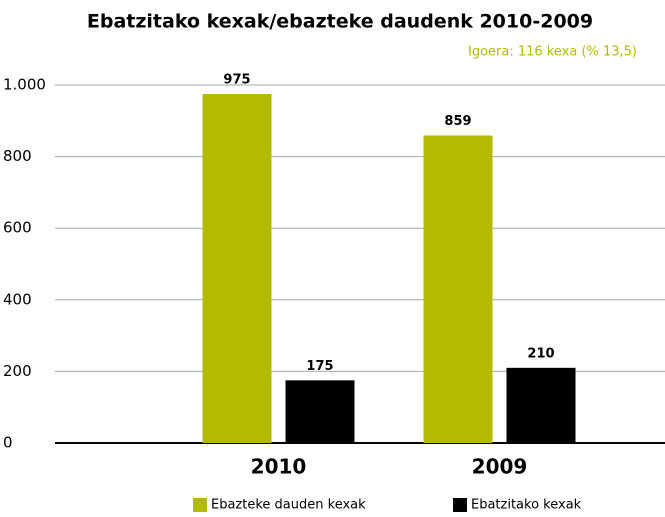  Describe the element at coordinates (17, 299) in the screenshot. I see `y-tick-label: 400` at that location.